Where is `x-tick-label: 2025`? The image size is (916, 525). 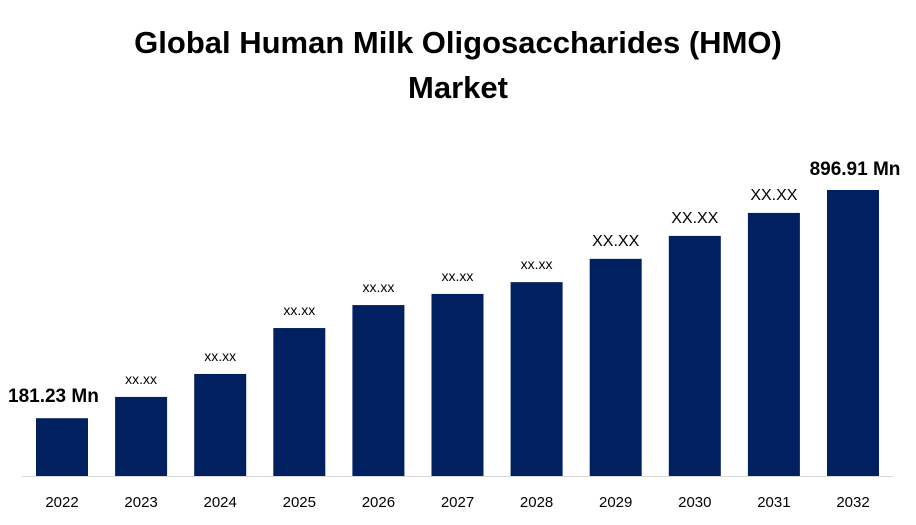
x-tick-label: 2025 is located at coordinates (299, 502).